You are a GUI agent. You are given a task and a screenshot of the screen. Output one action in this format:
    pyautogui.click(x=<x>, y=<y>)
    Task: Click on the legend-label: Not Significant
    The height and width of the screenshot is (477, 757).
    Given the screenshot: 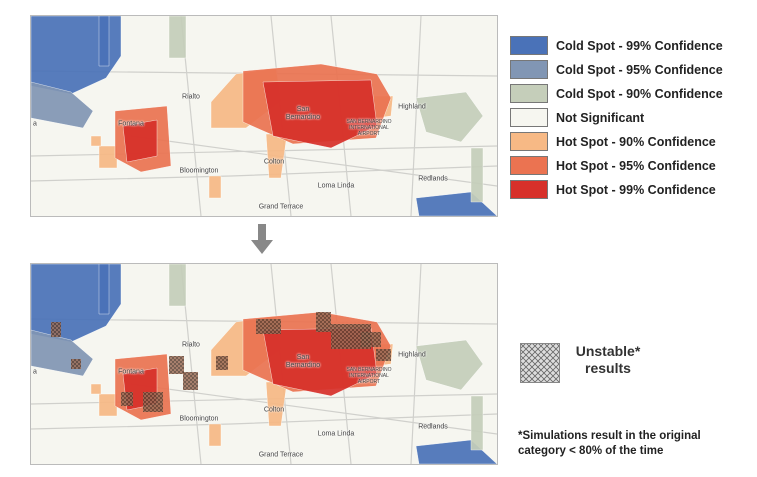 What is the action you would take?
    pyautogui.click(x=600, y=117)
    